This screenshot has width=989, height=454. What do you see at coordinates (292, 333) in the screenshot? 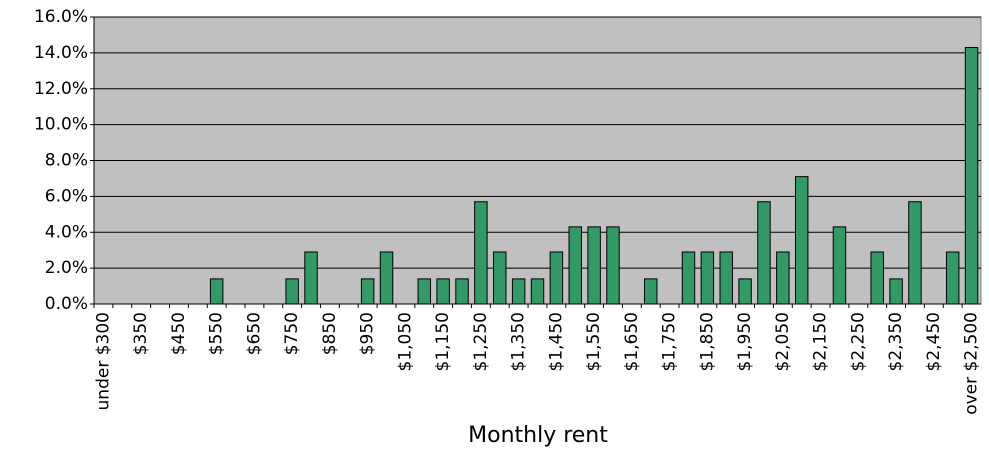
I see `x-tick-label: $750` at bounding box center [292, 333].